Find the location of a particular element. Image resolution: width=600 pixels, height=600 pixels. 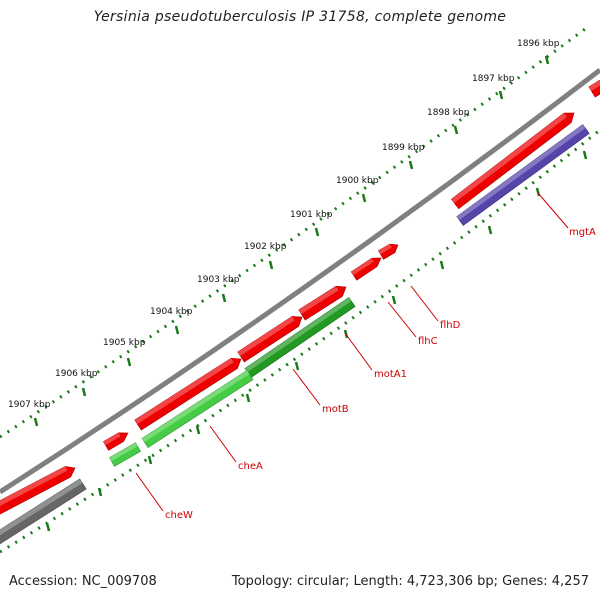

gene-label-flhD: flhD is located at coordinates (450, 325).